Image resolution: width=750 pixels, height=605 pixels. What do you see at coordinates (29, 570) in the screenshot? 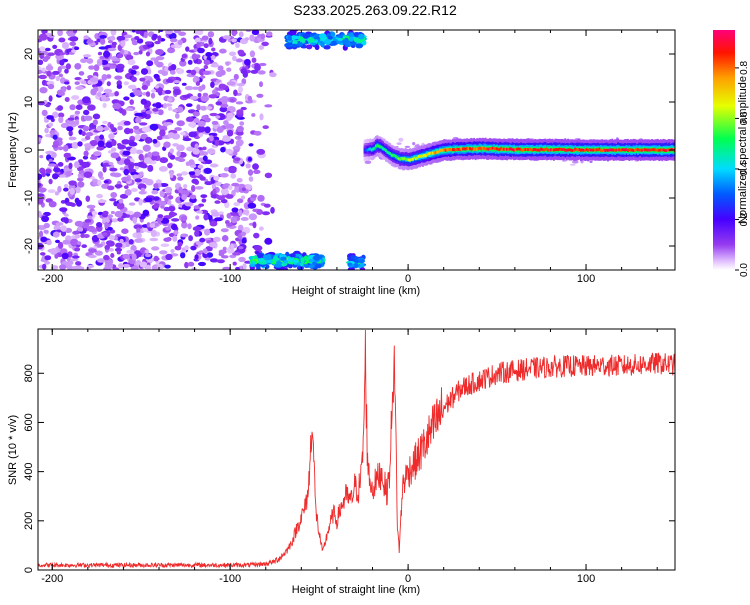
I see `y-tick-label: 0` at bounding box center [29, 570].